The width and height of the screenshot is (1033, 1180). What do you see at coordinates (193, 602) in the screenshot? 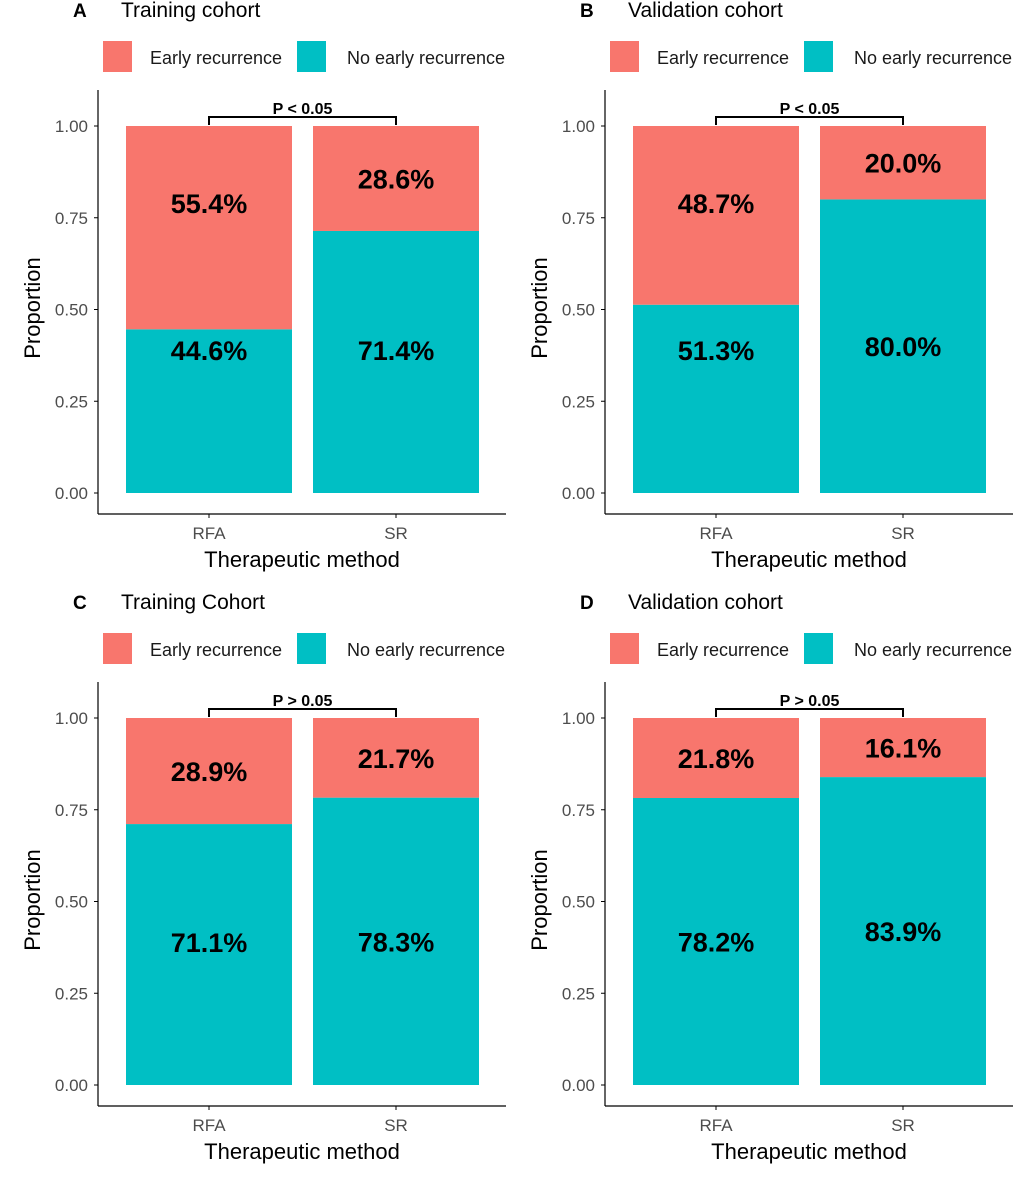
I see `panel-title: Training Cohort` at bounding box center [193, 602].